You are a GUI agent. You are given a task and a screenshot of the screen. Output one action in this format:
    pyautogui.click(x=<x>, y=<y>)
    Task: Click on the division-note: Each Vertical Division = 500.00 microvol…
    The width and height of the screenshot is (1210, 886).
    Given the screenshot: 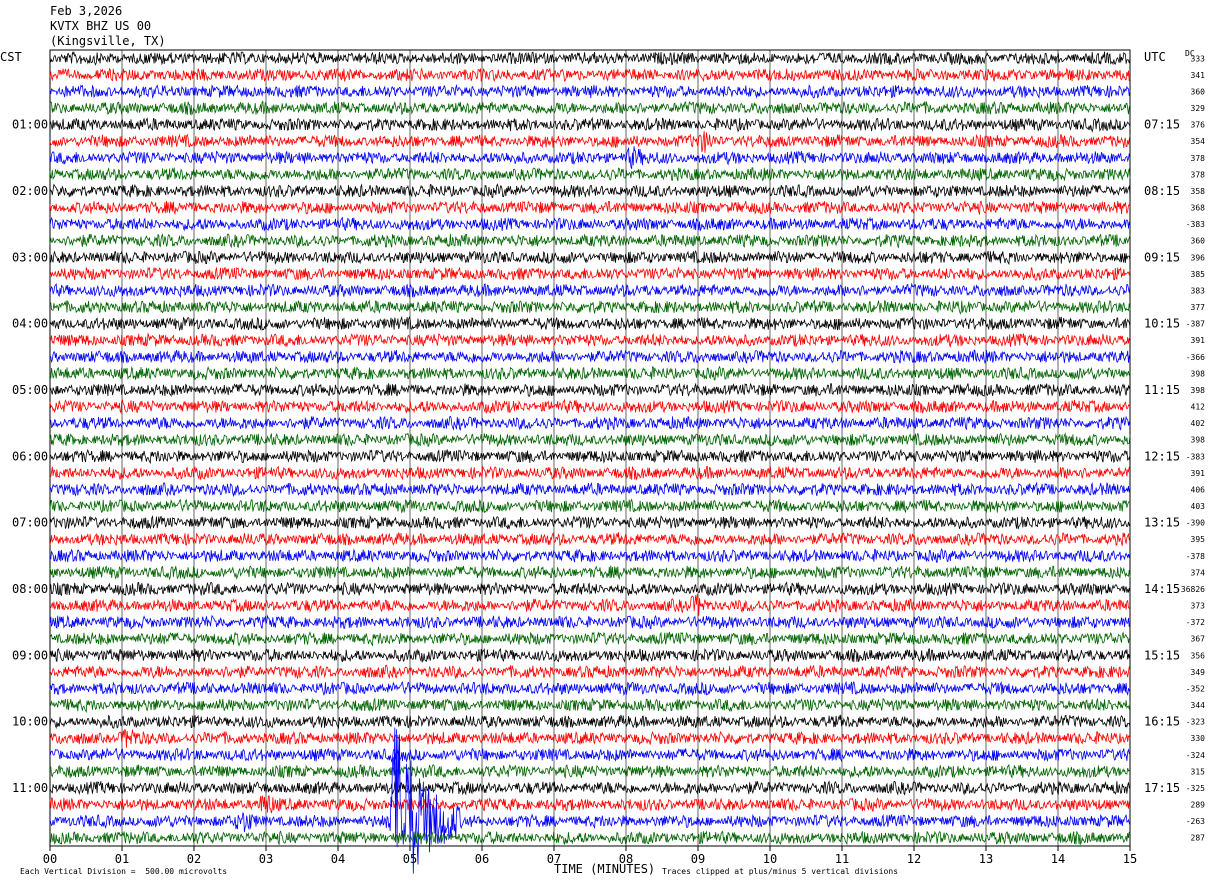 What is the action you would take?
    pyautogui.click(x=124, y=871)
    